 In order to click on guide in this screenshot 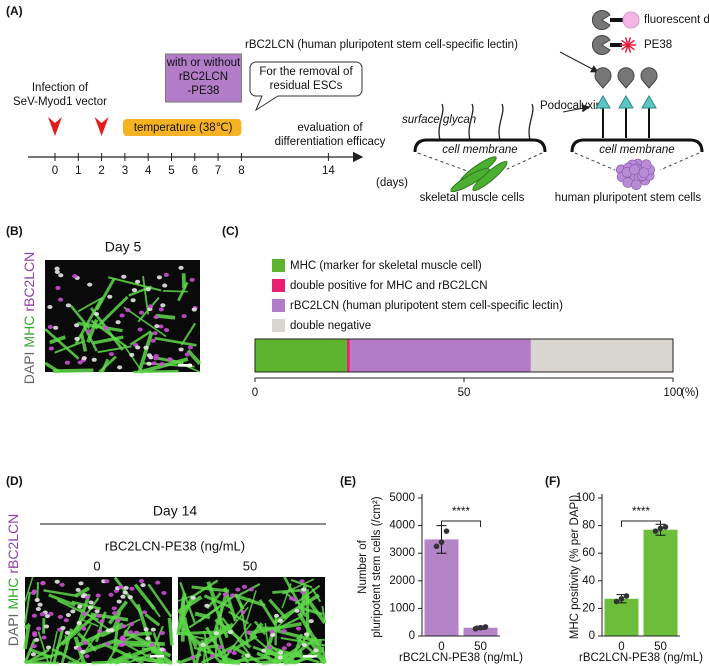, I will do `click(480, 162)`.